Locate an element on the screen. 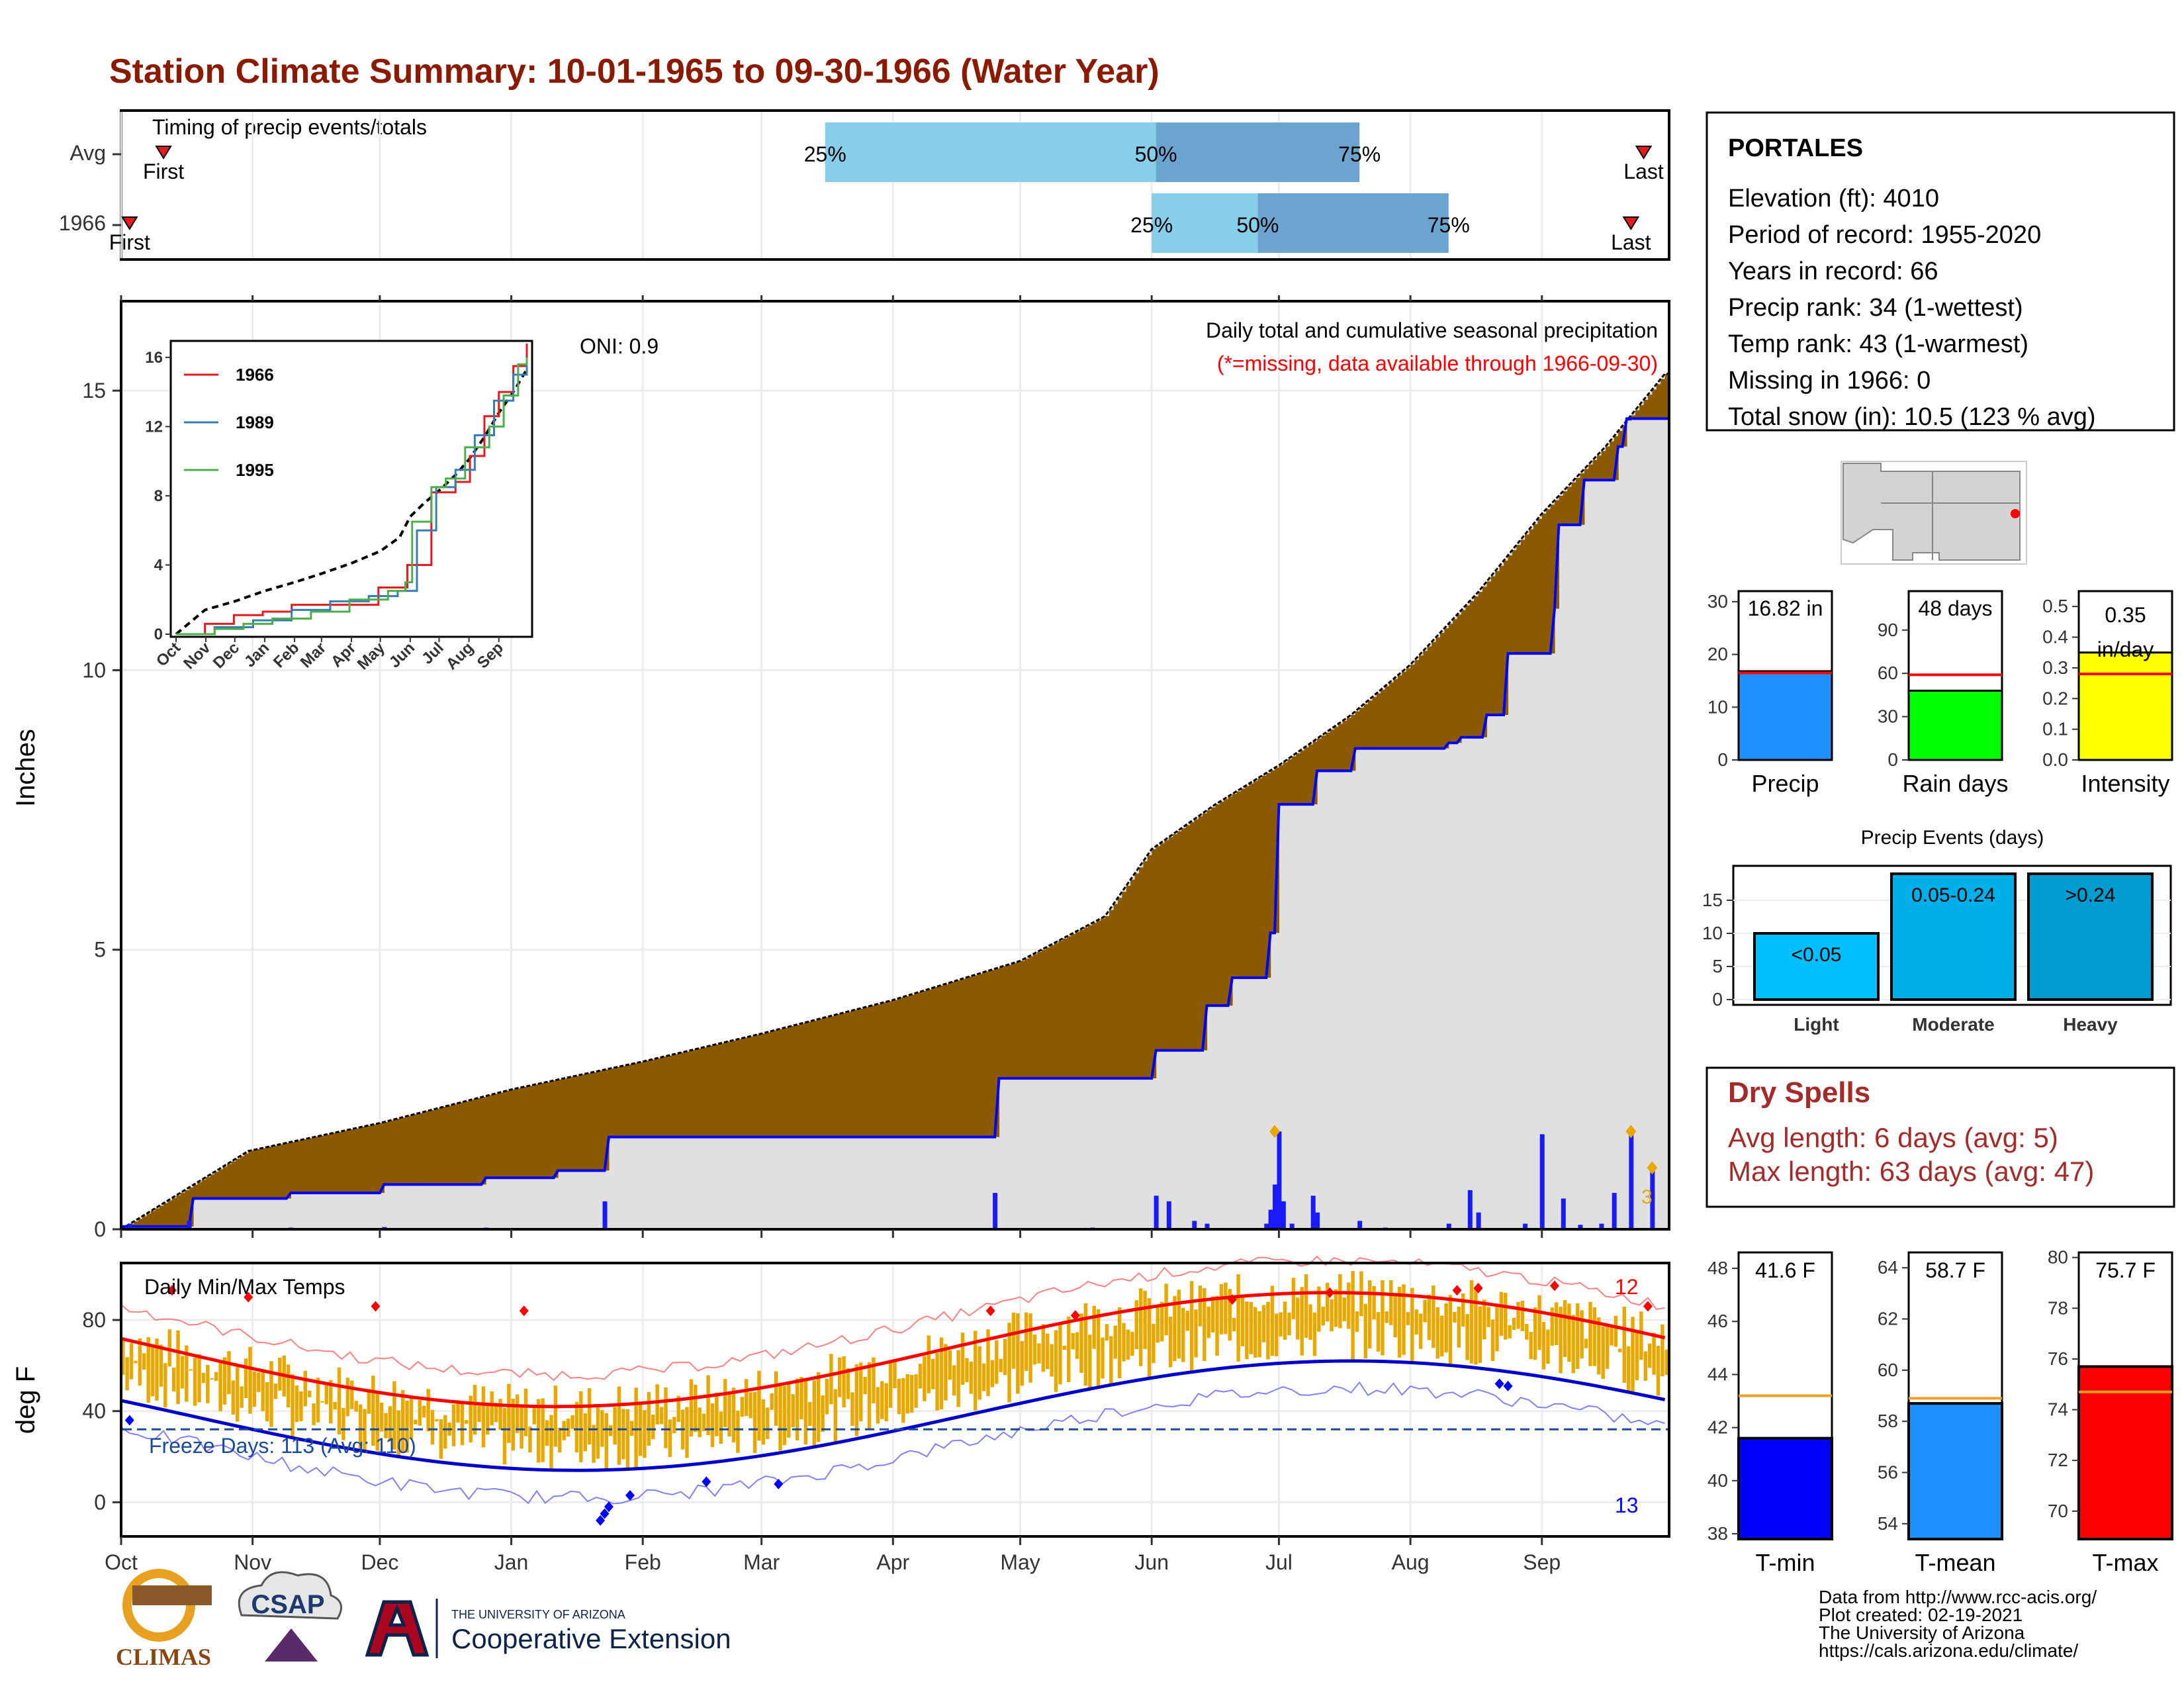 The height and width of the screenshot is (1688, 2184). timing-year-last-marker is located at coordinates (1631, 223).